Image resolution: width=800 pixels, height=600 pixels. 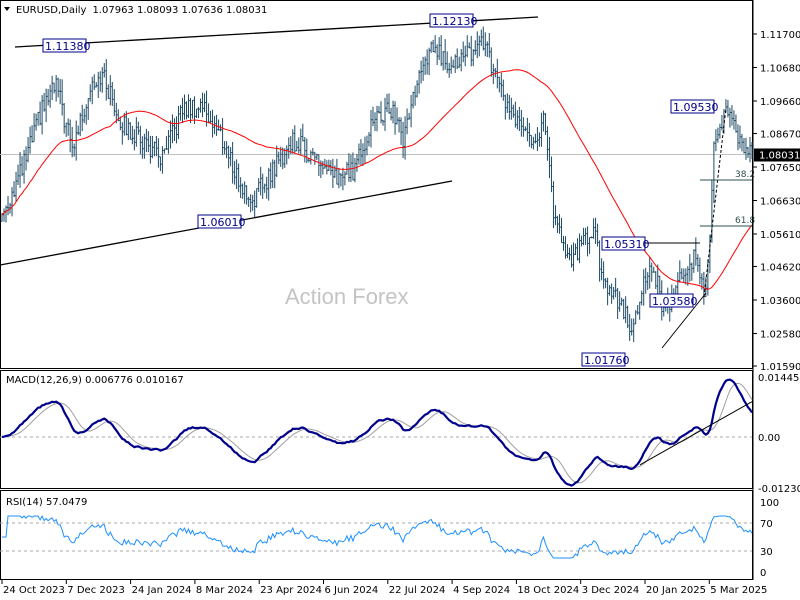 What do you see at coordinates (291, 590) in the screenshot?
I see `date-tick-label: 23 Apr 2024` at bounding box center [291, 590].